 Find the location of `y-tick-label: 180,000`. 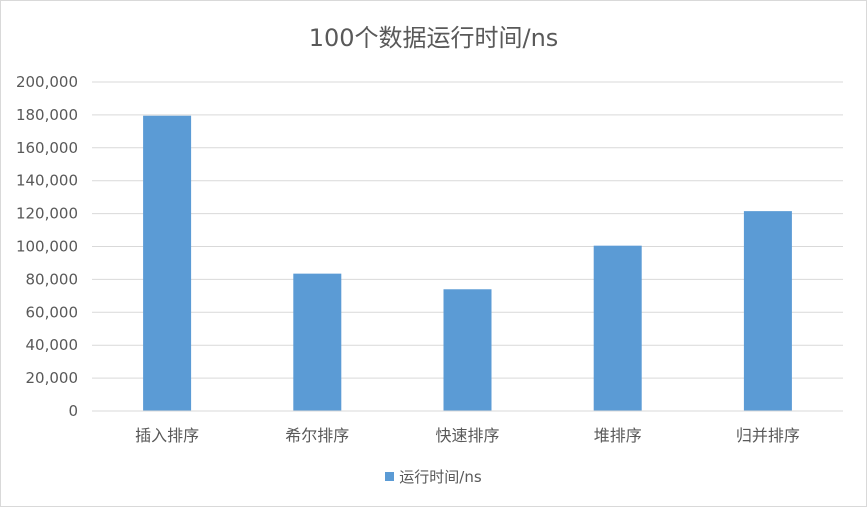

y-tick-label: 180,000 is located at coordinates (47, 115).